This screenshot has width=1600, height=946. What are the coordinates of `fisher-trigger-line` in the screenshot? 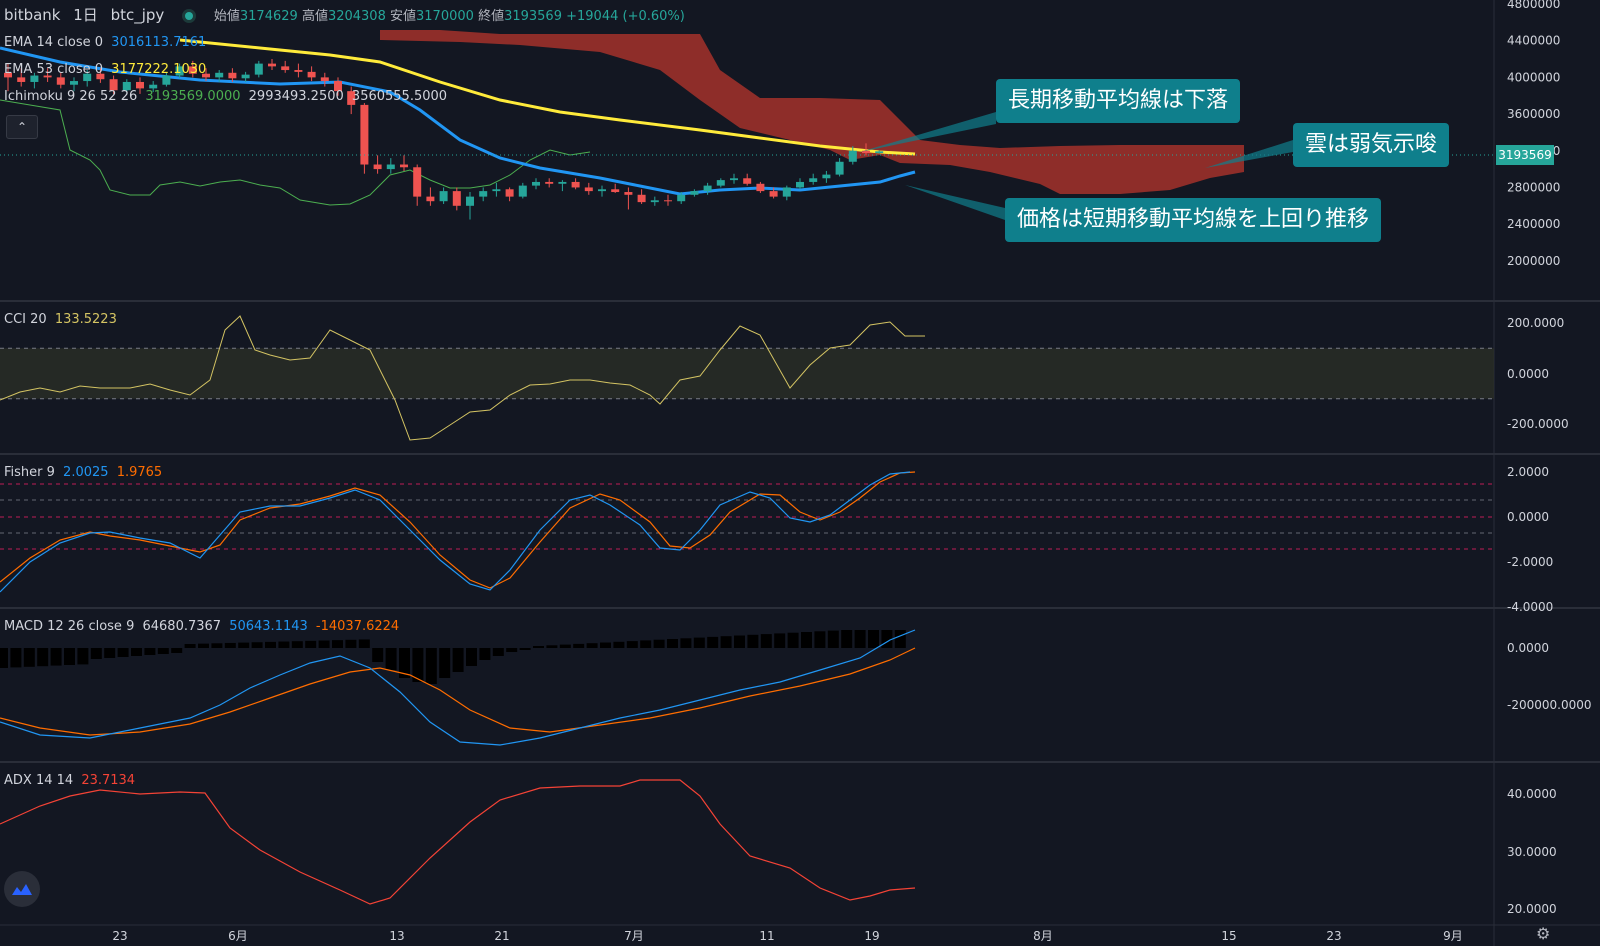 It's located at (458, 530).